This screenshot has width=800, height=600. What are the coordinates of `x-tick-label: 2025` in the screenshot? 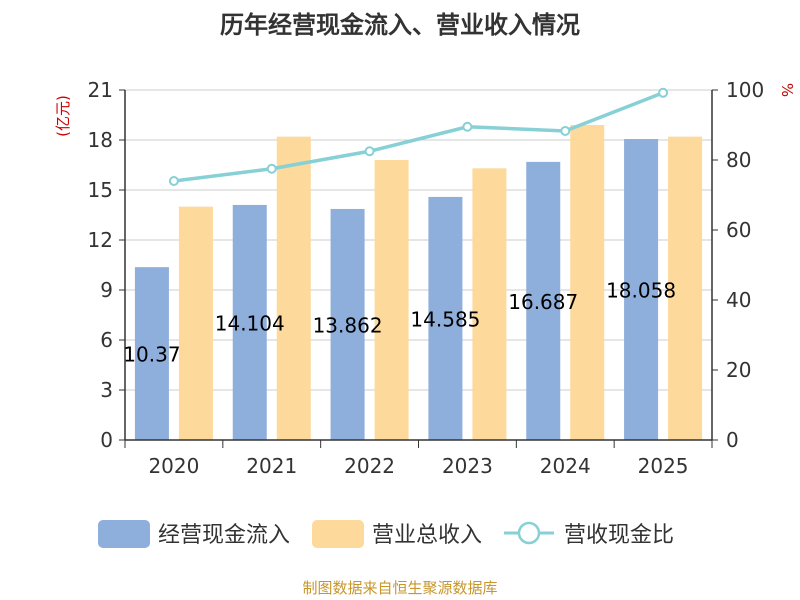 It's located at (663, 466).